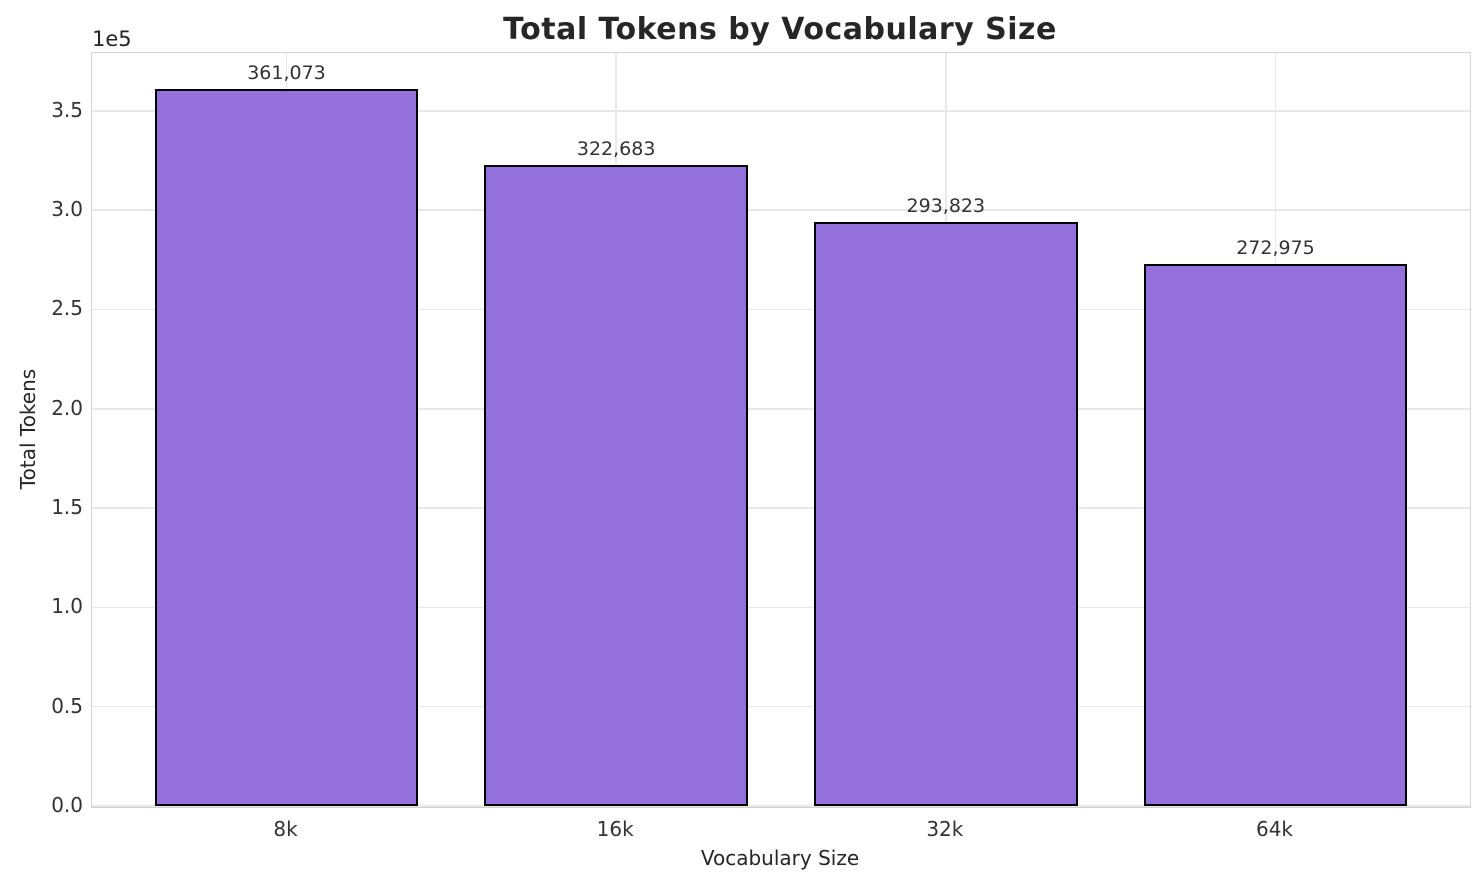 Image resolution: width=1484 pixels, height=885 pixels. I want to click on x-tick-label: 64k, so click(1274, 829).